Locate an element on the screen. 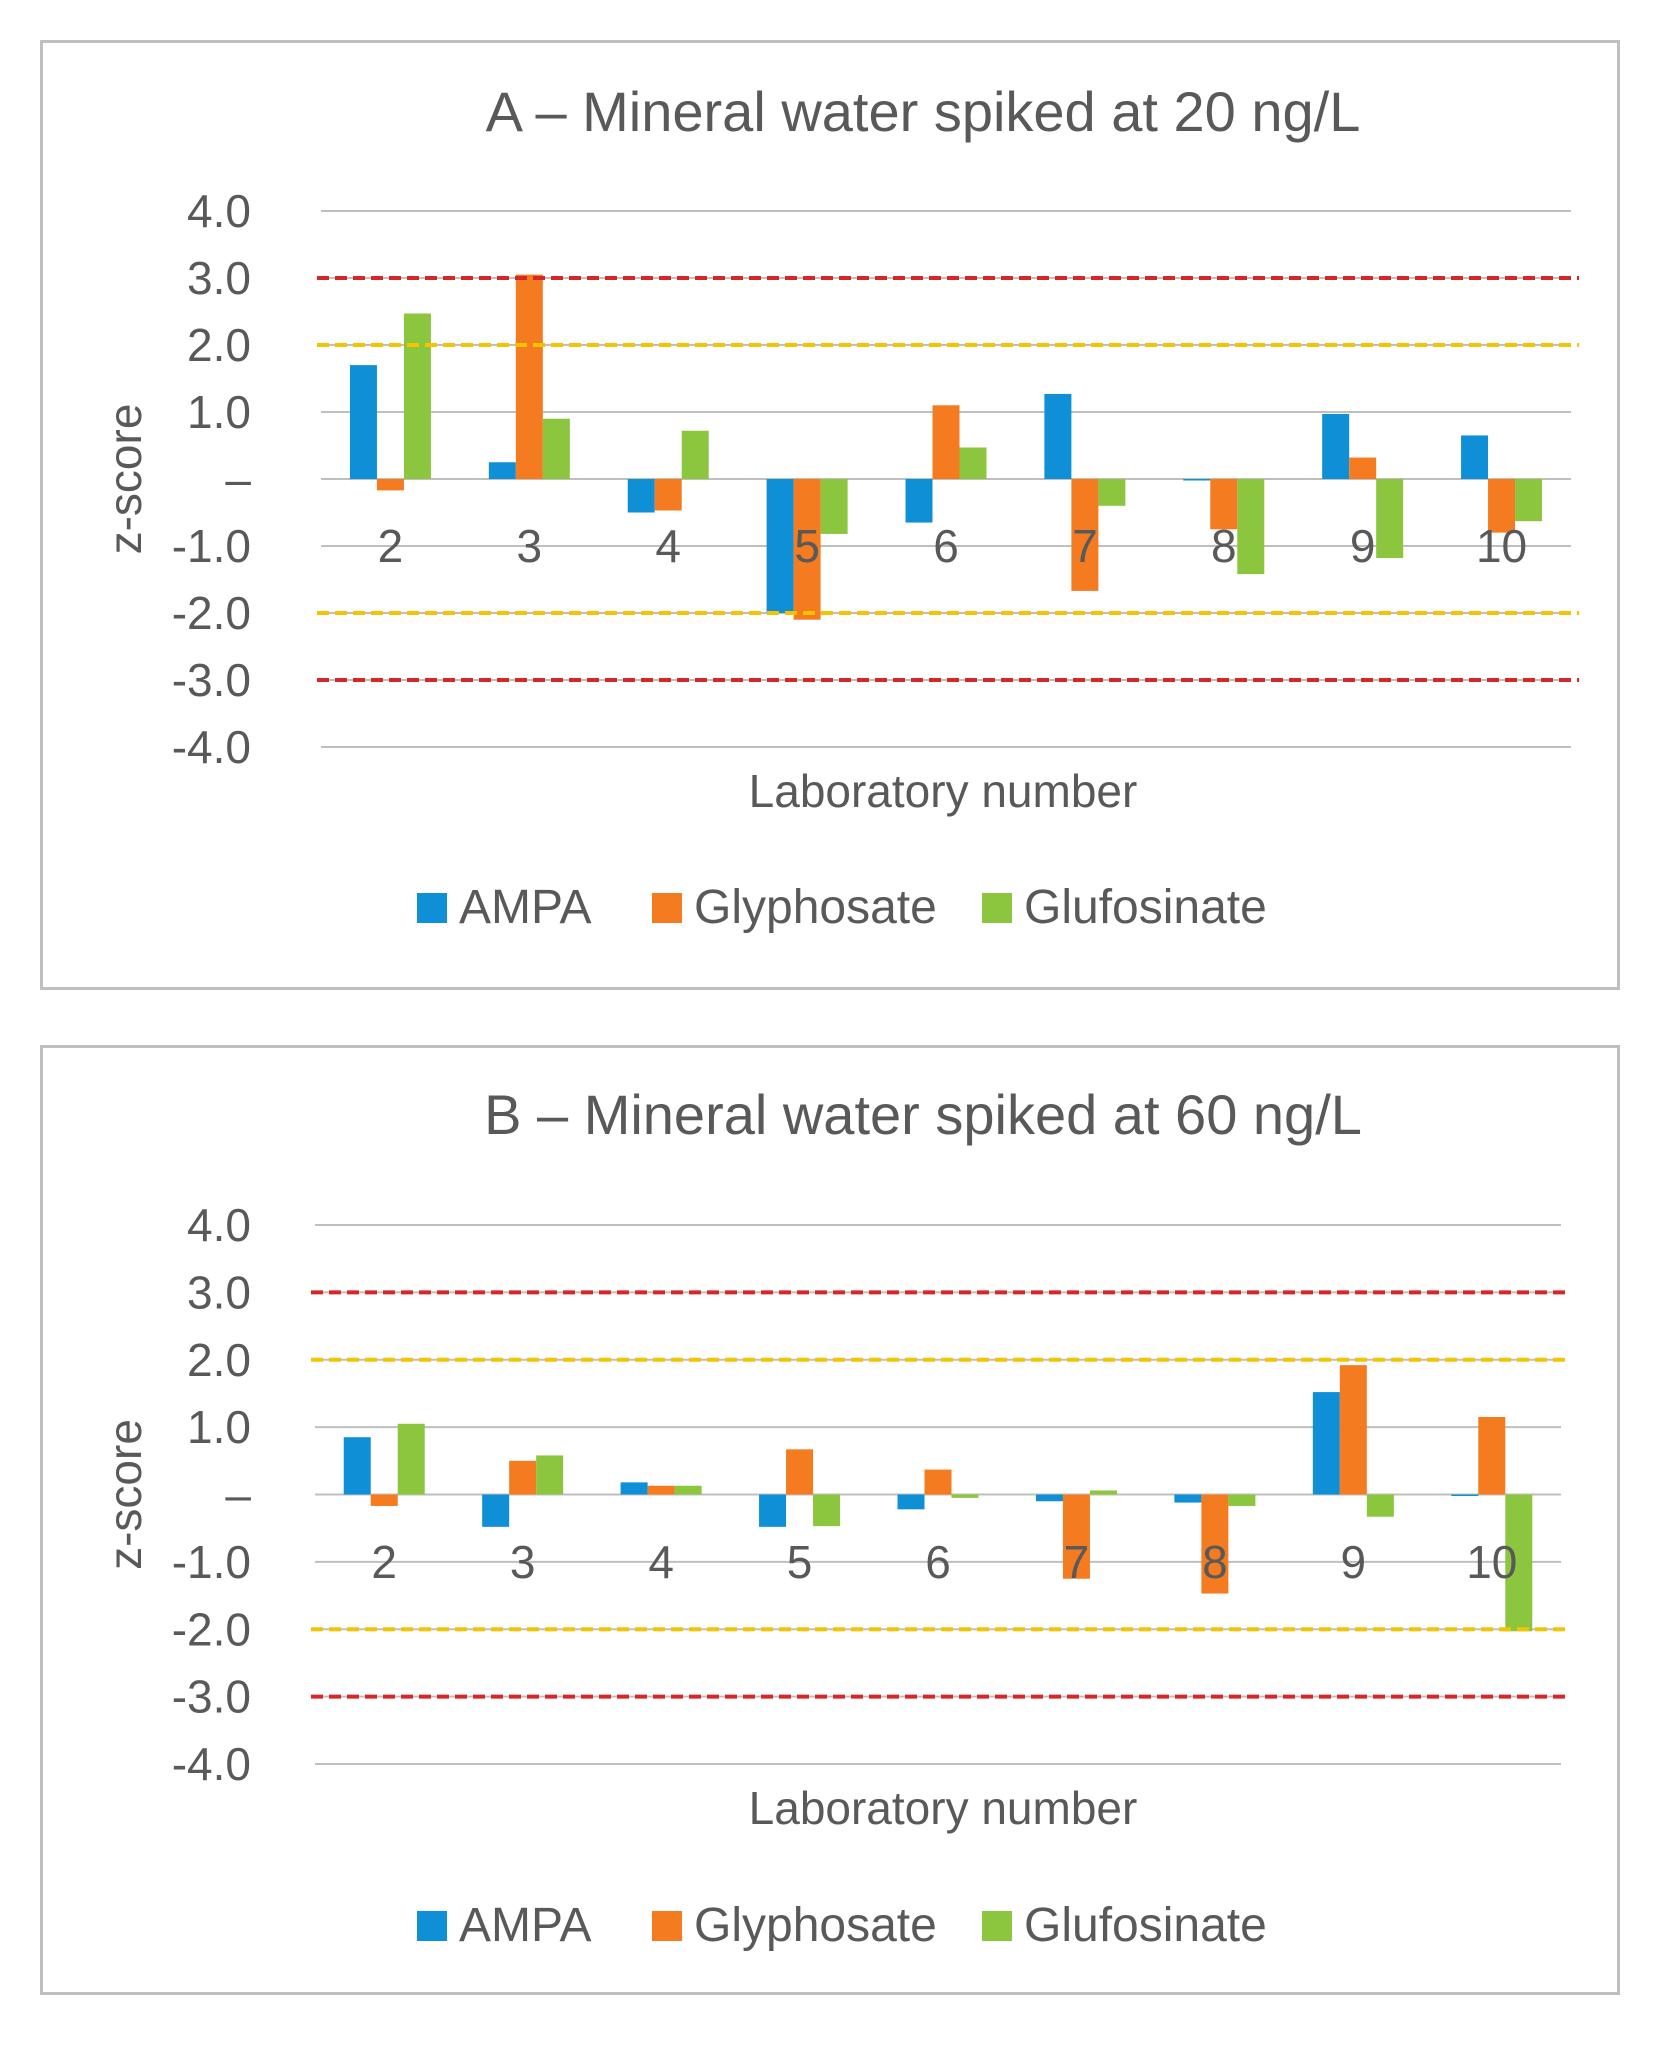  category-label: 5 is located at coordinates (807, 546).